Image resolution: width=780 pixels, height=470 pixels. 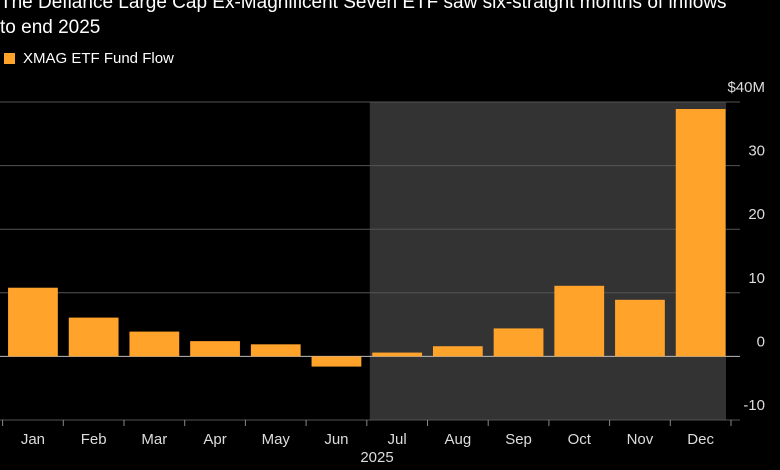 I want to click on x-tick-label: Jan, so click(x=33, y=439).